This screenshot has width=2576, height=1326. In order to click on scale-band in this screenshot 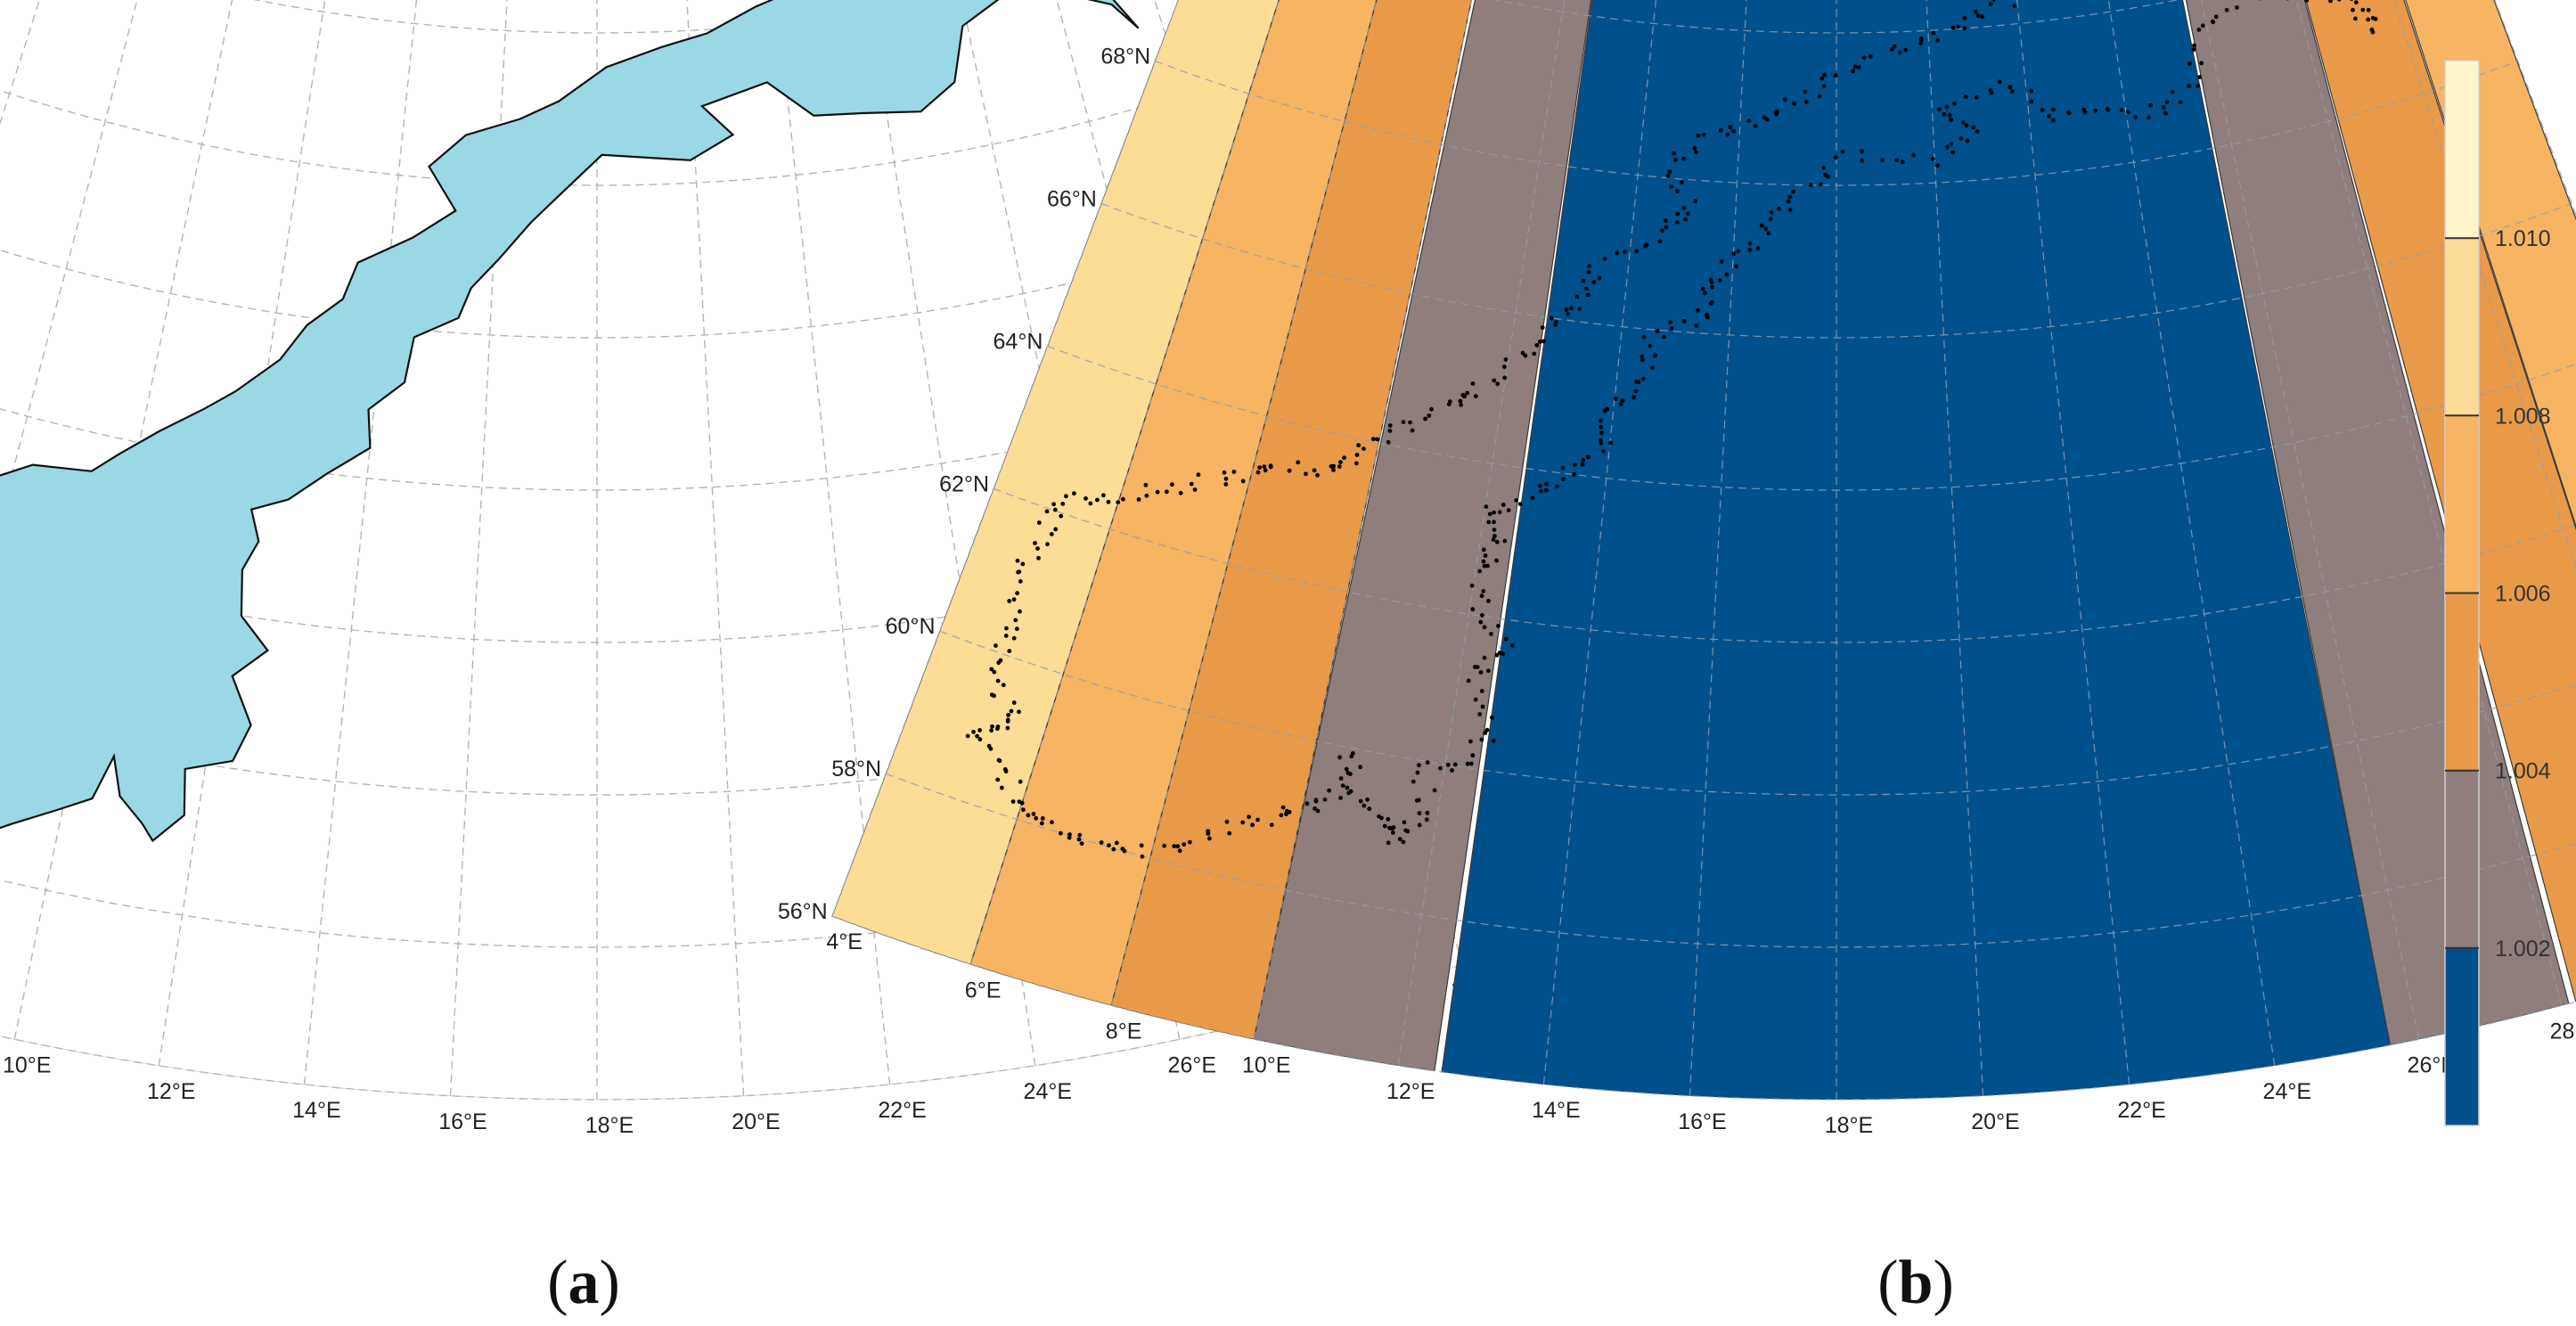, I will do `click(2451, 481)`.